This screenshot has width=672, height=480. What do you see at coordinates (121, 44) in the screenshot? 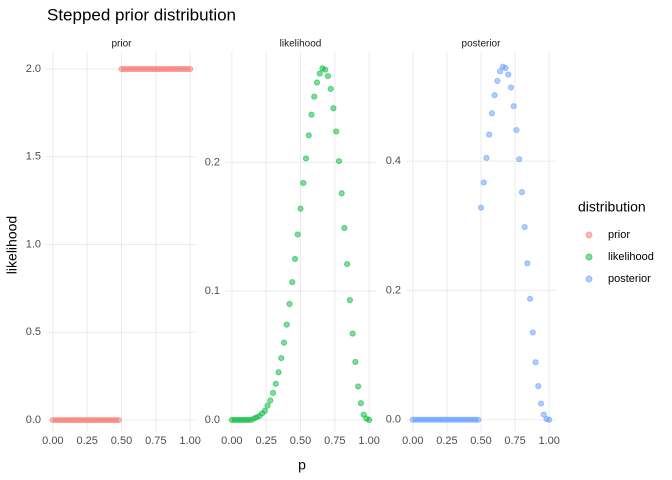
I see `facet-label: prior` at bounding box center [121, 44].